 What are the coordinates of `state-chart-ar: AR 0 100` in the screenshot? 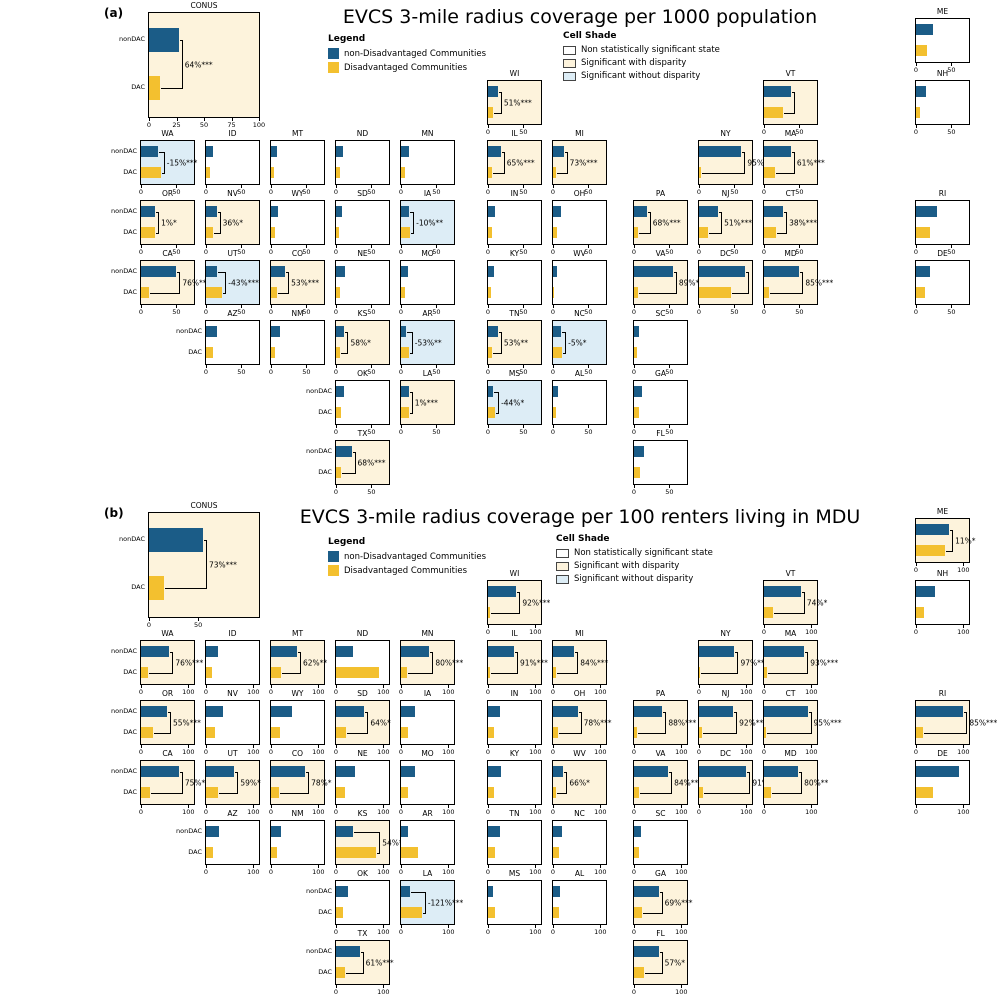 It's located at (427, 842).